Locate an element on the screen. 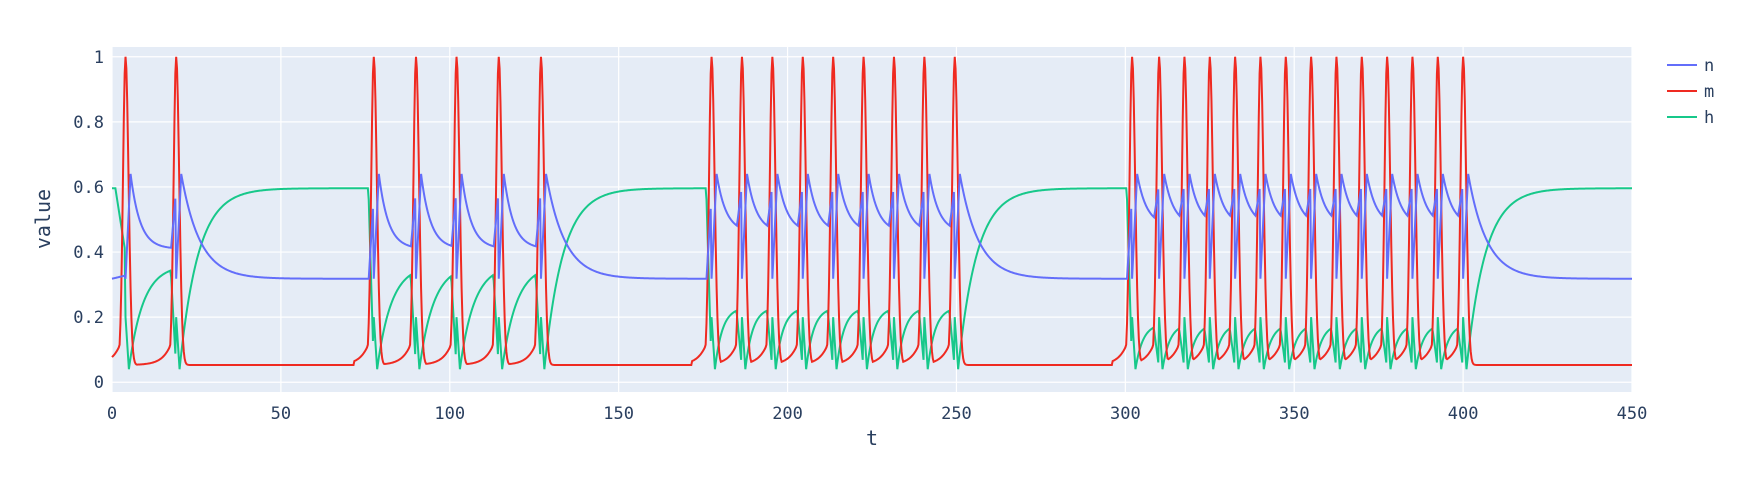 Image resolution: width=1743 pixels, height=487 pixels. x-tick-label: 400 is located at coordinates (1463, 414).